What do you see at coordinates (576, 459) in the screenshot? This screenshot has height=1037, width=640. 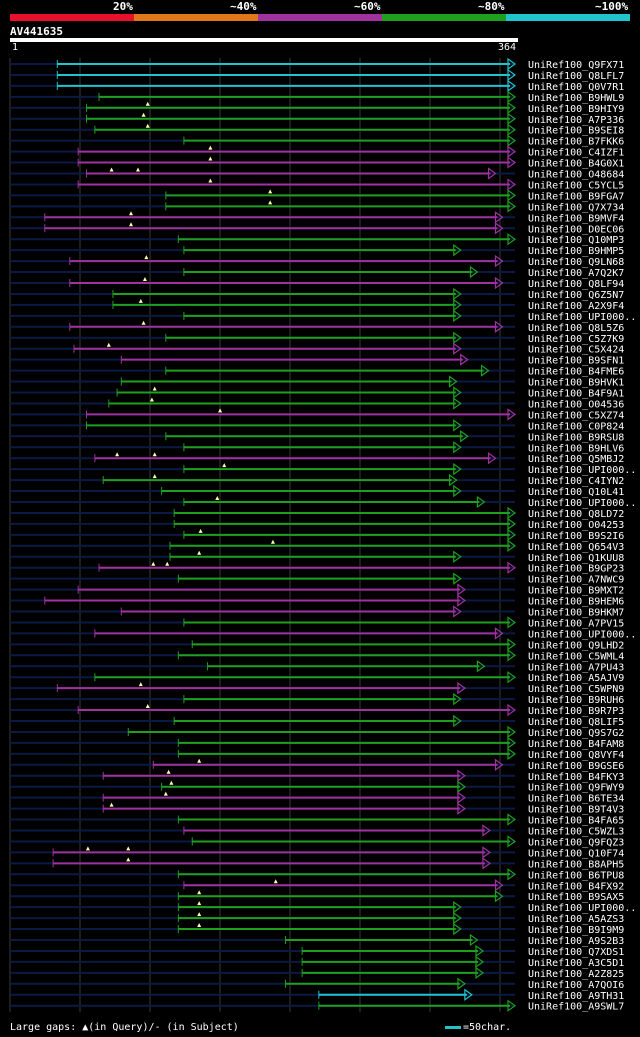 I see `hit-label: UniRef100_Q5MBJ2` at bounding box center [576, 459].